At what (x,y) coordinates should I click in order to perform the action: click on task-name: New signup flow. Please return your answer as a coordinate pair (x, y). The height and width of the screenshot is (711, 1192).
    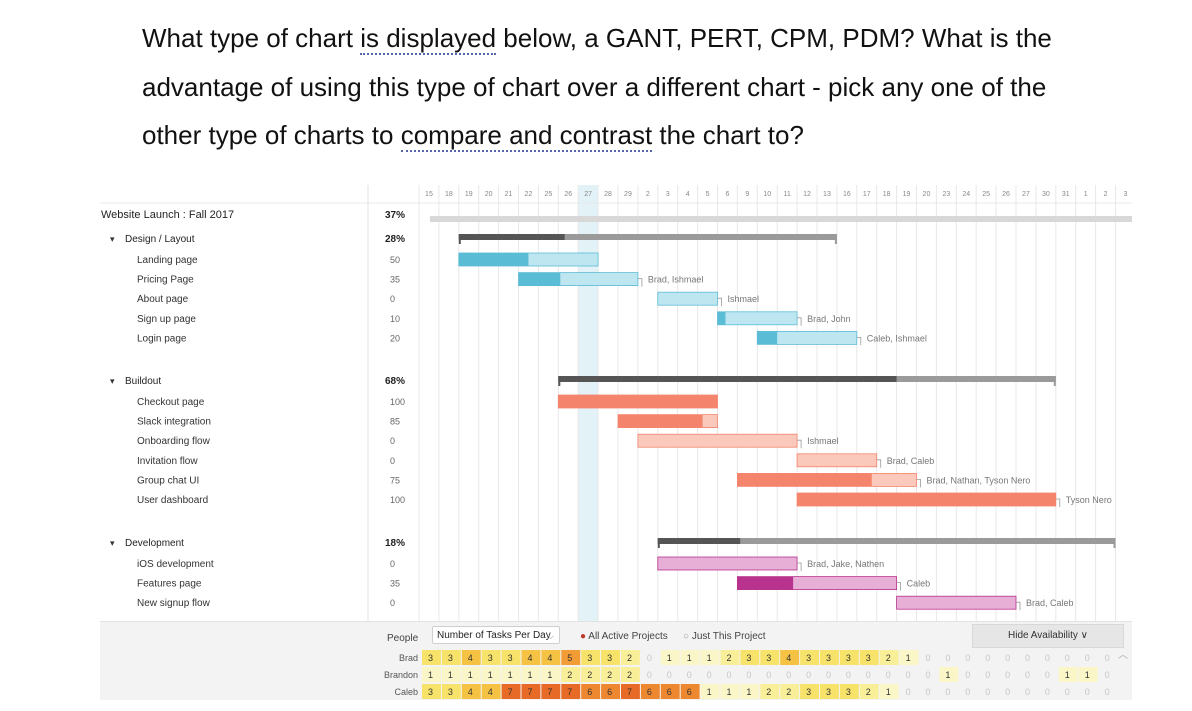
    Looking at the image, I should click on (174, 603).